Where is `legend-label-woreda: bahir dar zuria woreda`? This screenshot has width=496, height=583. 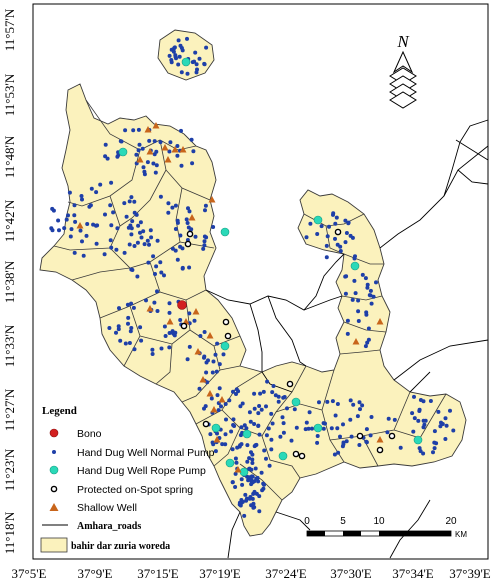 legend-label-woreda: bahir dar zuria woreda is located at coordinates (120, 546).